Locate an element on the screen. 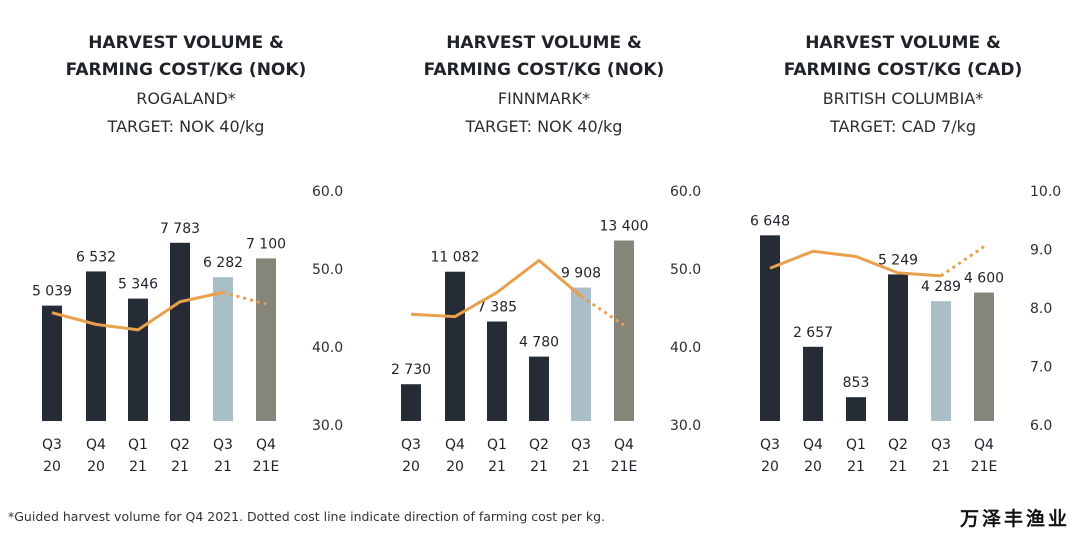  bar-value-label: 7 783 is located at coordinates (180, 229).